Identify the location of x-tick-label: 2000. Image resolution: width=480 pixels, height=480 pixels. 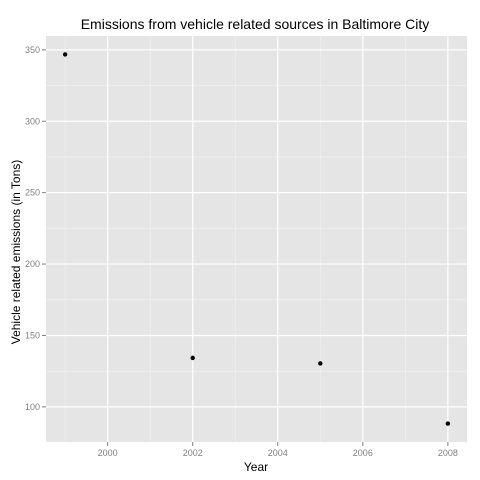
(108, 453).